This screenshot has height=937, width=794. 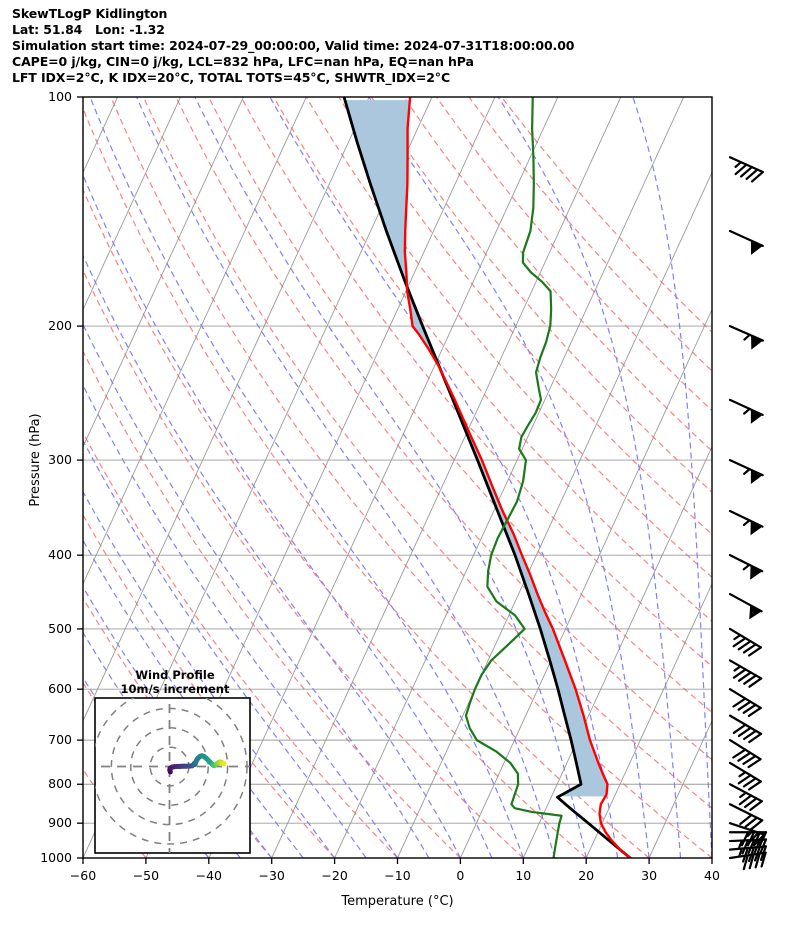 What do you see at coordinates (60, 823) in the screenshot?
I see `y-tick-label: 900` at bounding box center [60, 823].